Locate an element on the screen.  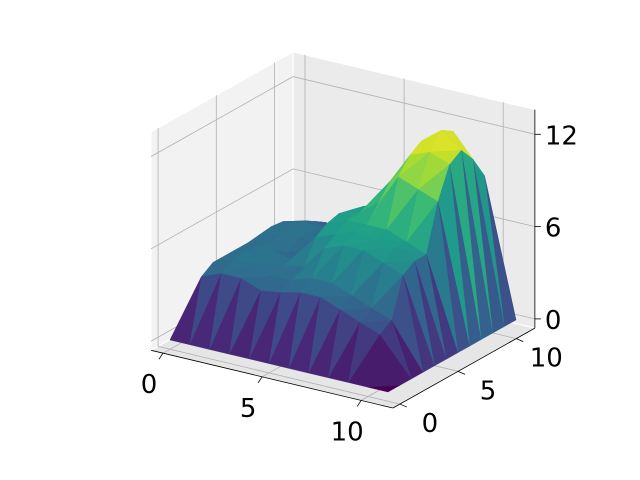
y-tick-label: 0 is located at coordinates (430, 424).